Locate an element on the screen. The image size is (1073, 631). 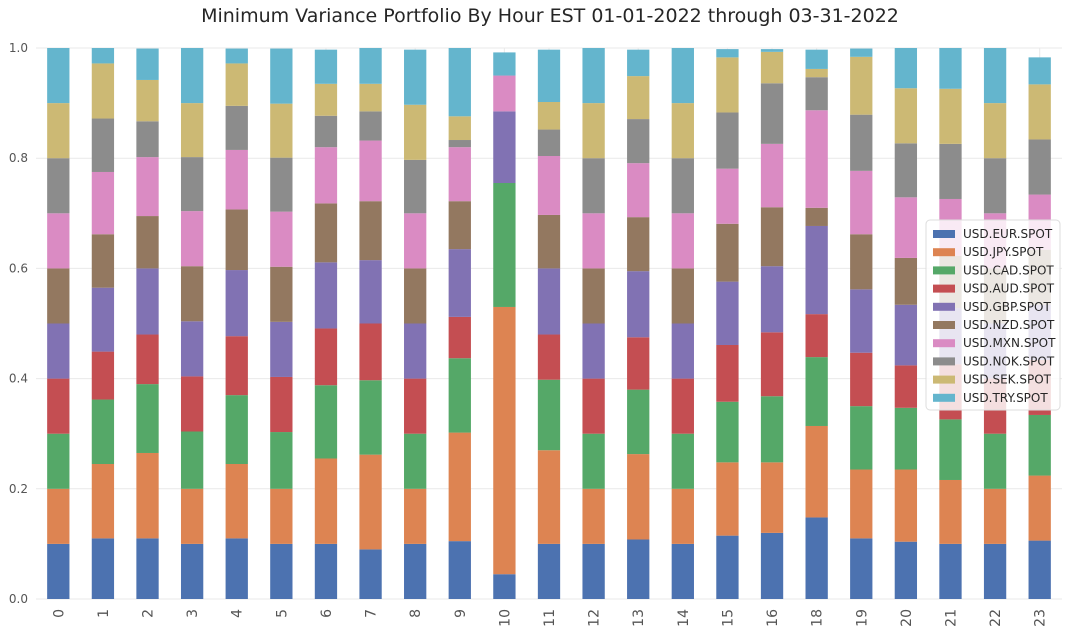
legend-label: USD.TRY.SPOT is located at coordinates (1005, 398).